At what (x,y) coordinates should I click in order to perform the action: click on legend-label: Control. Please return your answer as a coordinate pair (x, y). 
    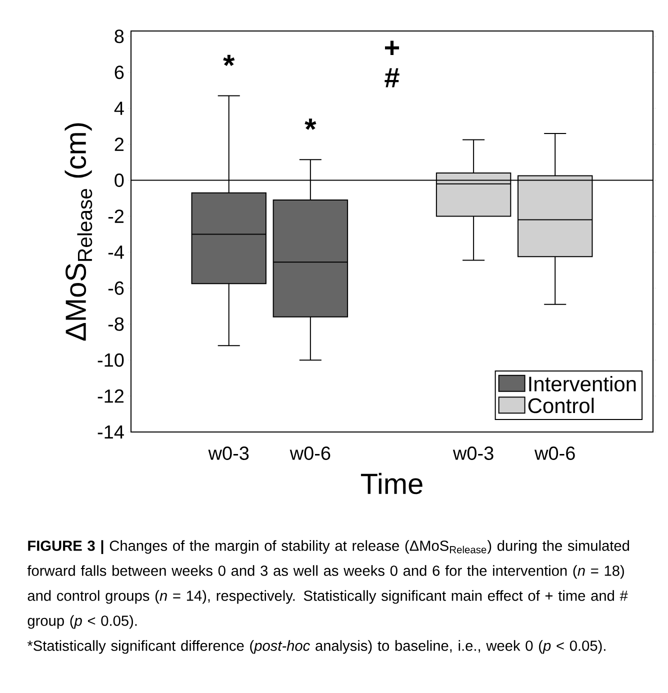
    Looking at the image, I should click on (561, 406).